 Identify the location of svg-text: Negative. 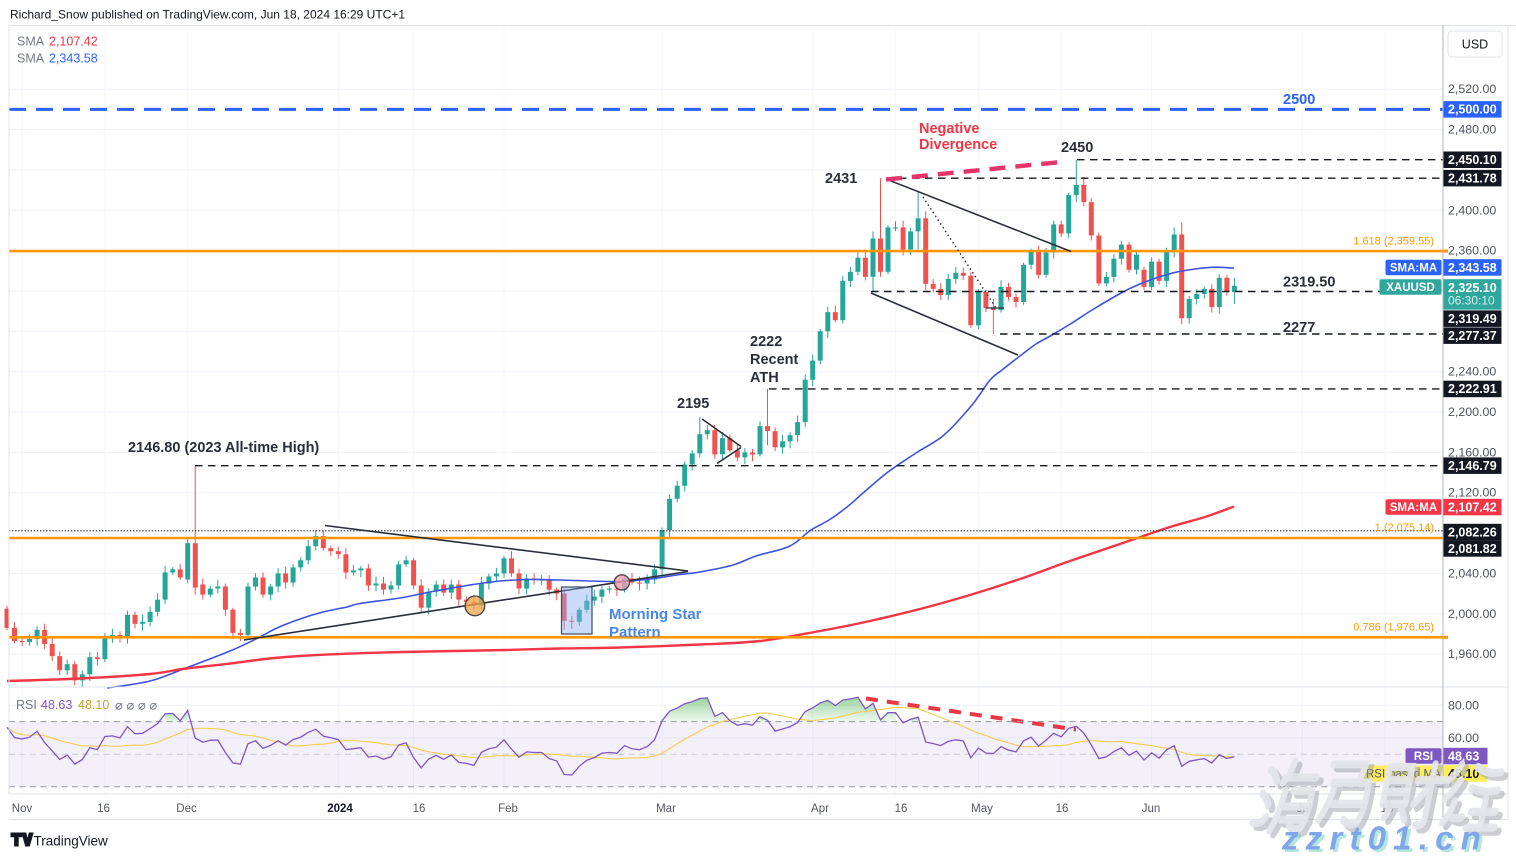
(949, 129).